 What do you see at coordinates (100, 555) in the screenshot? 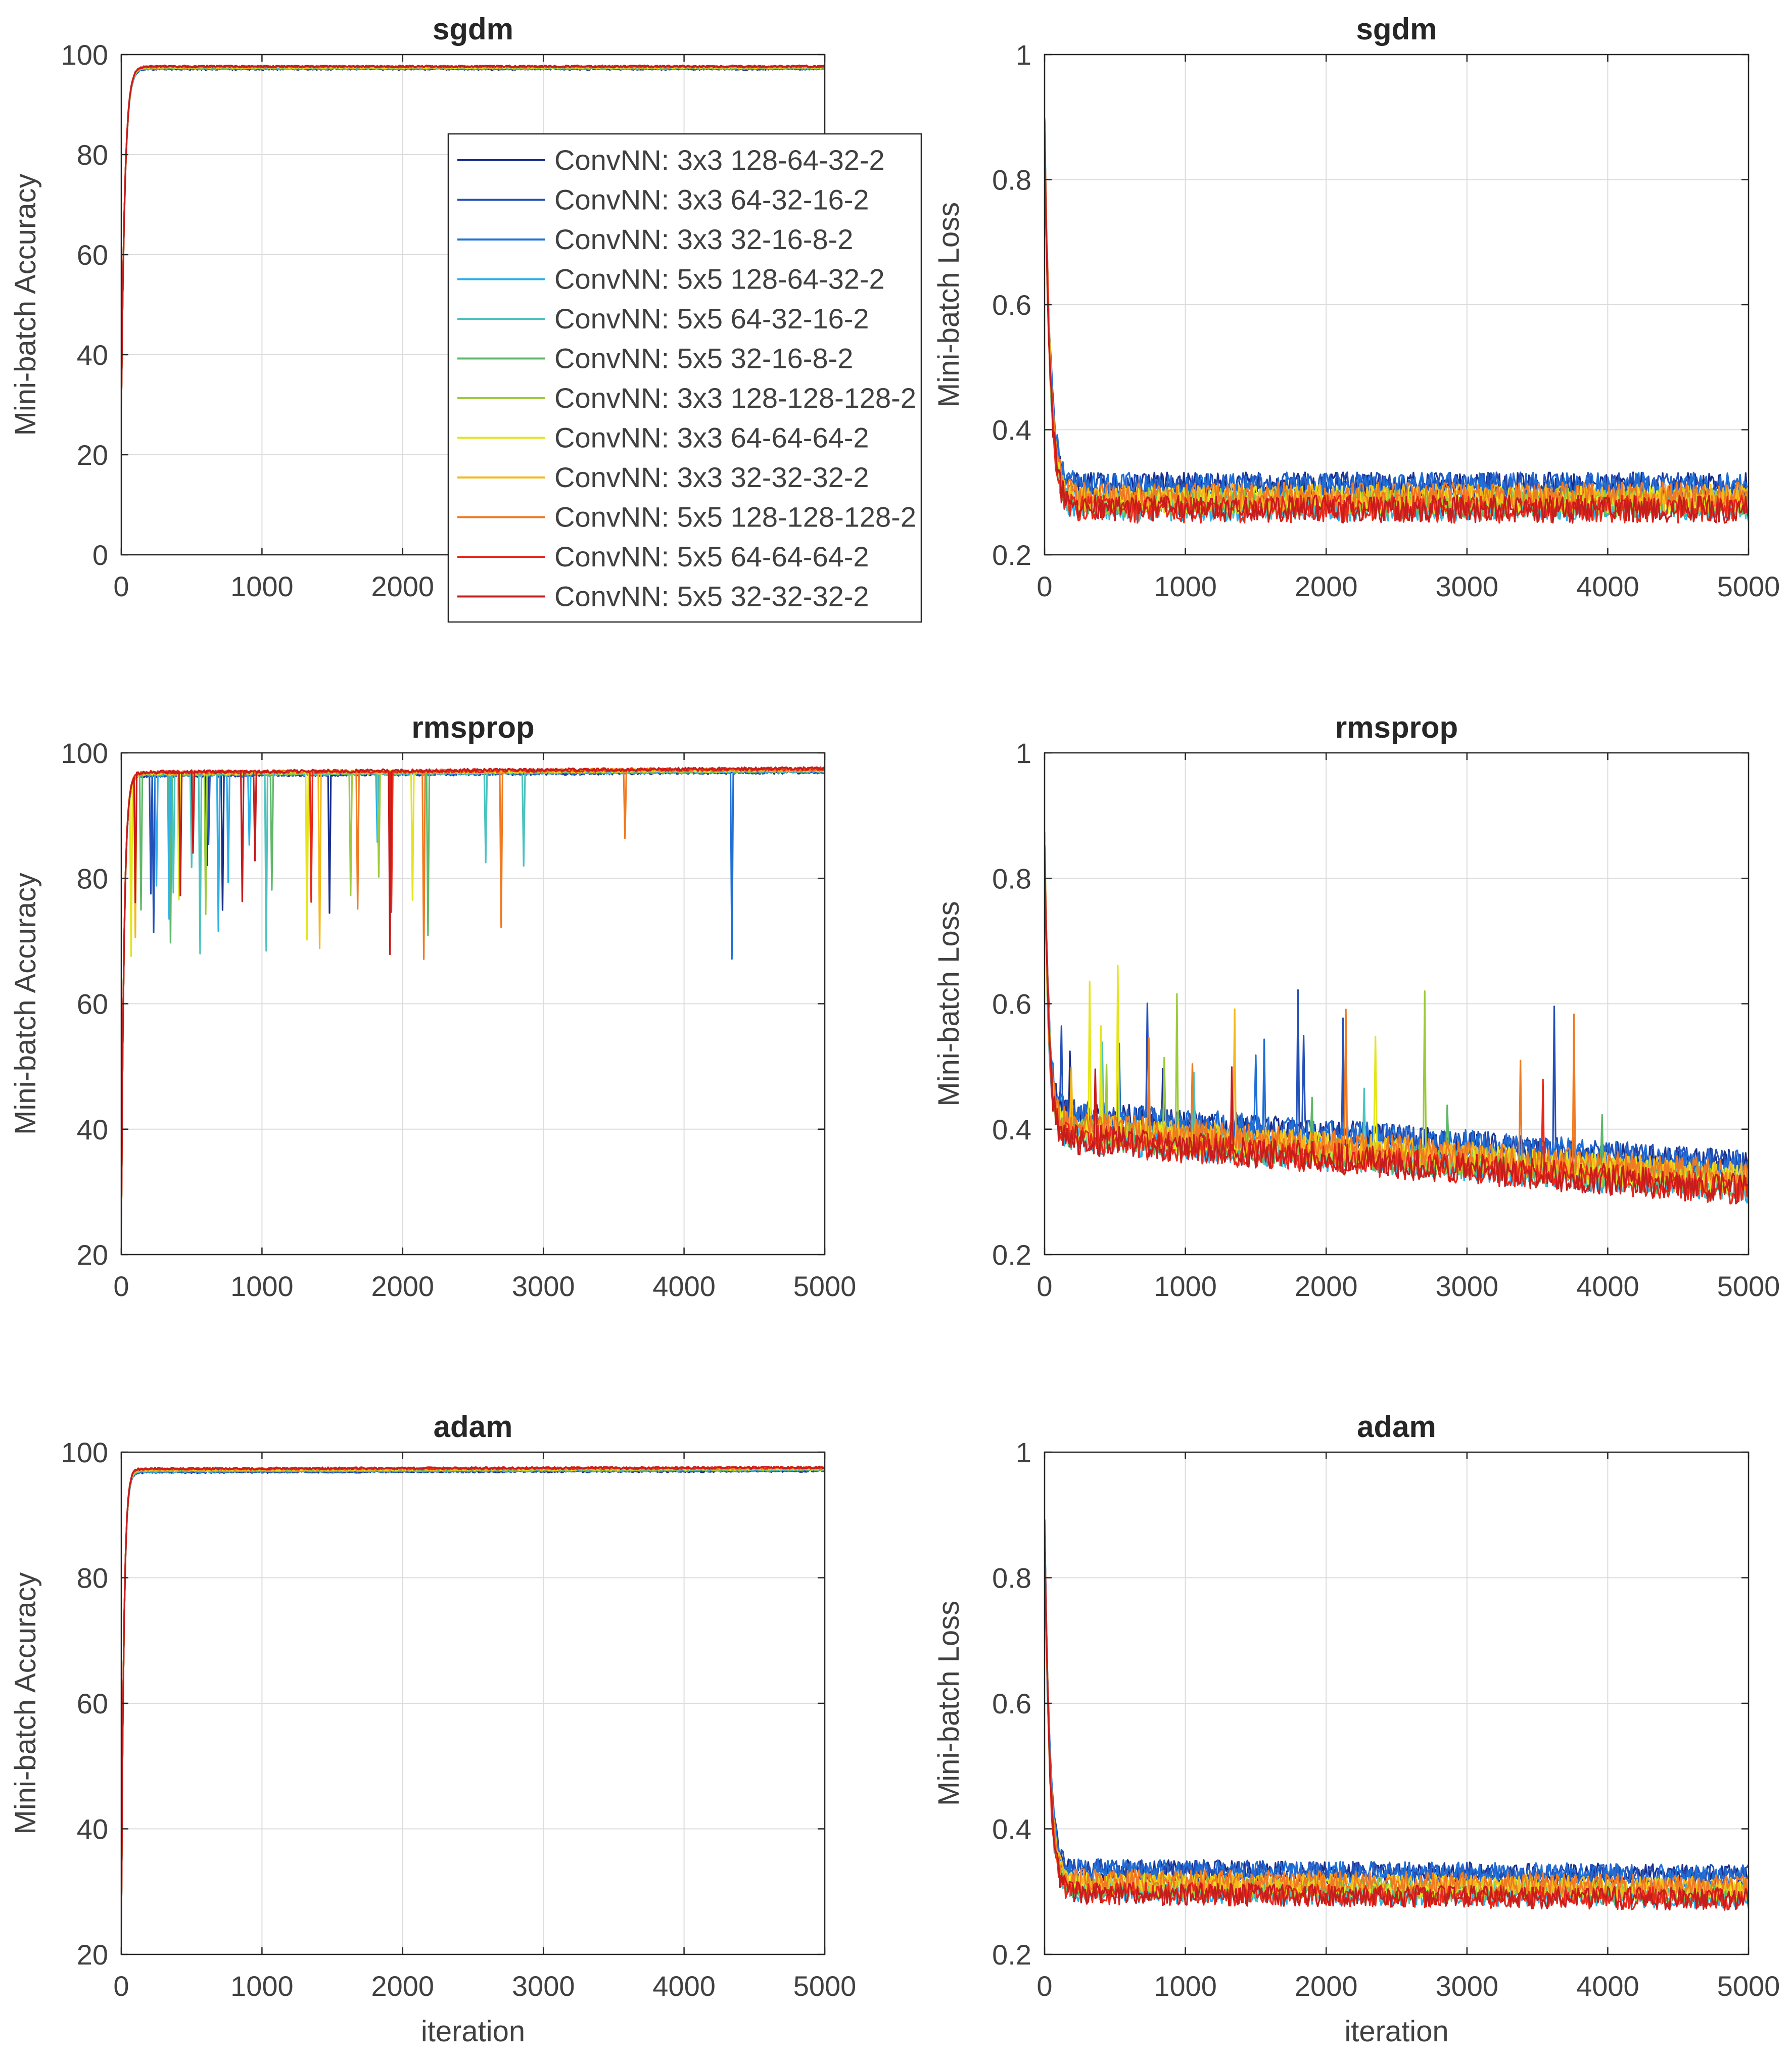
I see `y-tick-label: 0` at bounding box center [100, 555].